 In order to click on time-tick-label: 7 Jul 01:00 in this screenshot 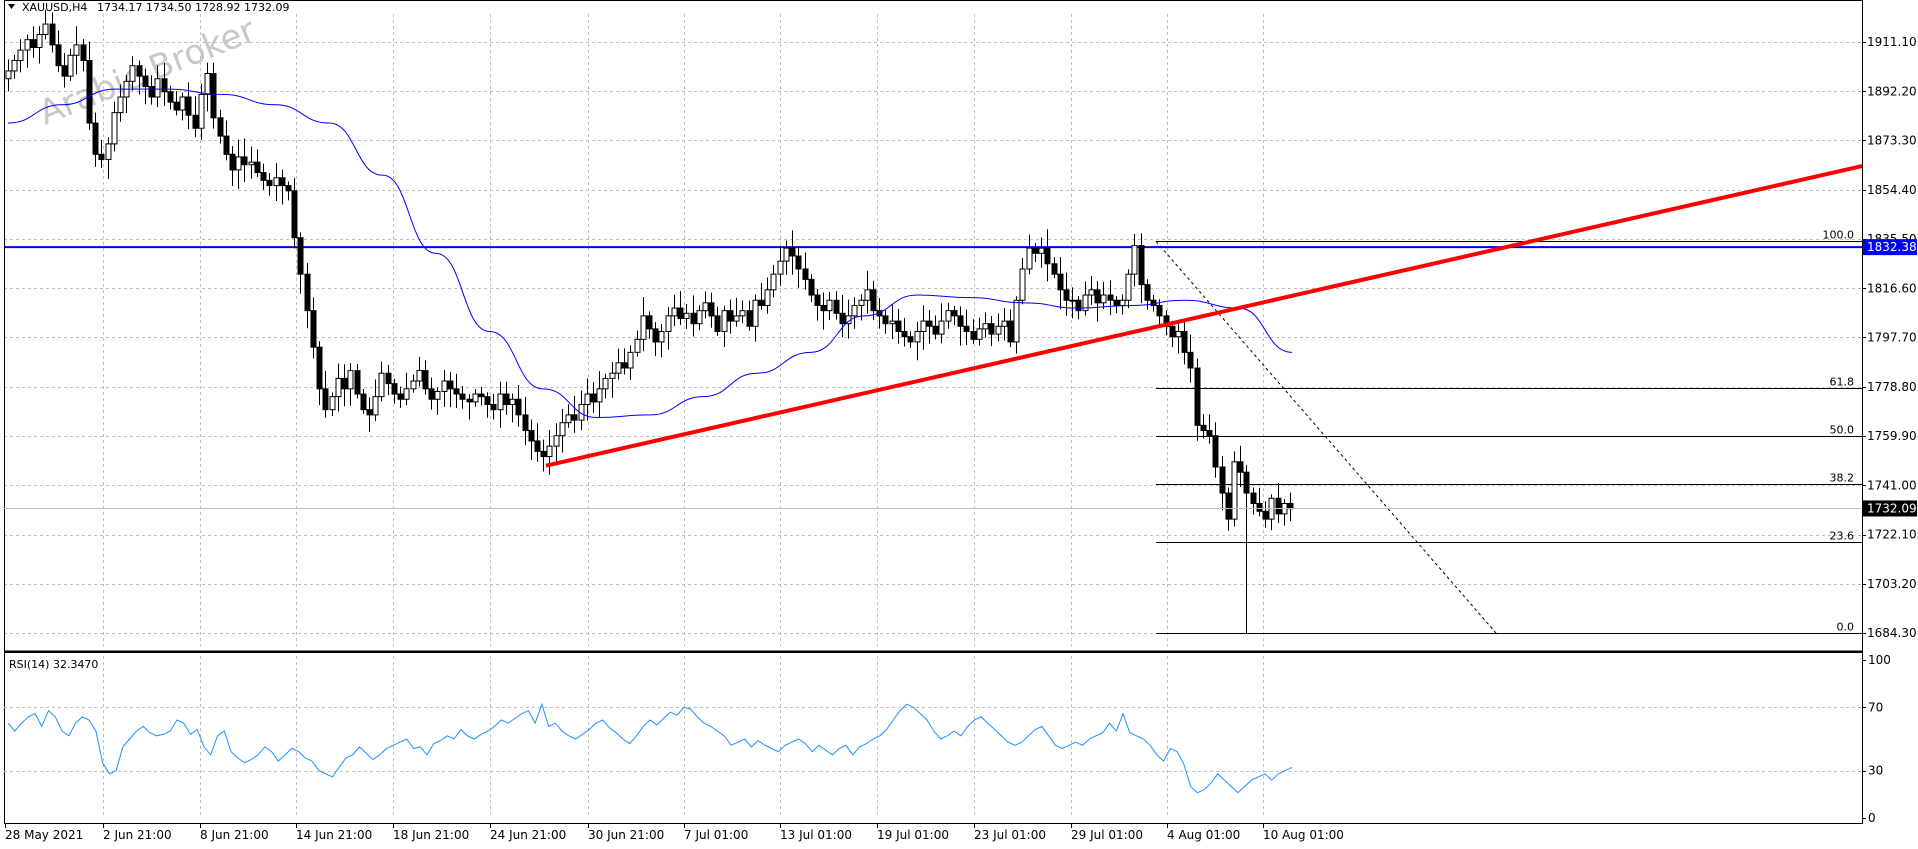, I will do `click(716, 835)`.